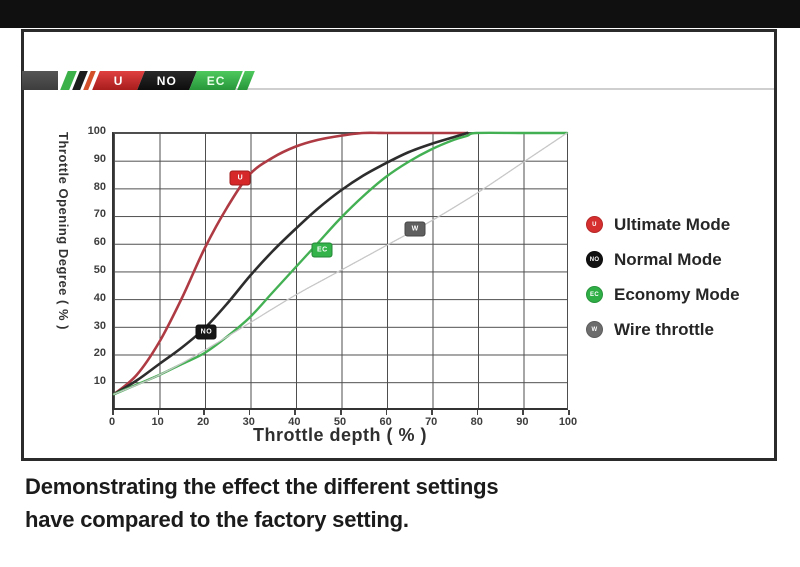 This screenshot has height=567, width=800. I want to click on mode-badge-w: W, so click(415, 229).